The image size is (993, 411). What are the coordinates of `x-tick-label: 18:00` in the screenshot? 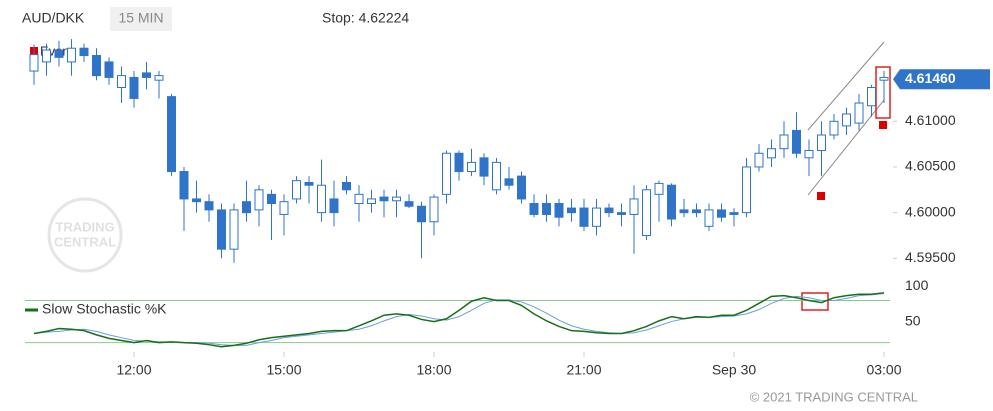 It's located at (433, 370).